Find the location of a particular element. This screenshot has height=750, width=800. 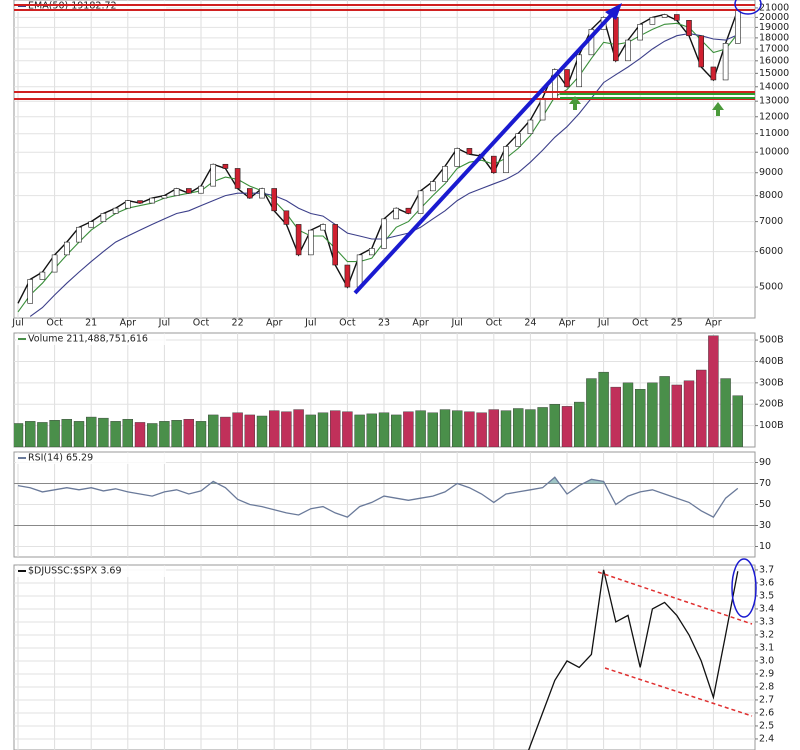

panel: 10 30 50 70 90 RSI(14) 65.29 is located at coordinates (392, 504).